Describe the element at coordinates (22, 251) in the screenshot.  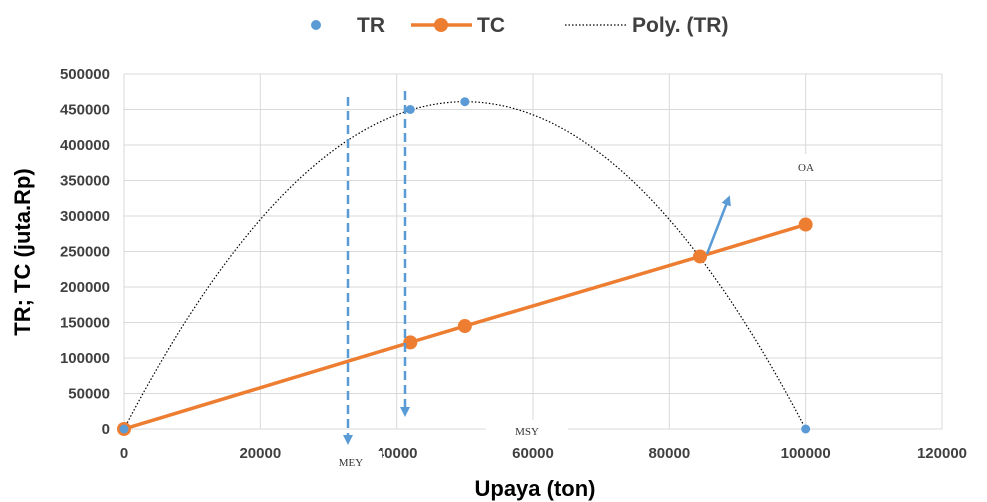
I see `y-axis-title: TR; TC (juta.Rp)` at that location.